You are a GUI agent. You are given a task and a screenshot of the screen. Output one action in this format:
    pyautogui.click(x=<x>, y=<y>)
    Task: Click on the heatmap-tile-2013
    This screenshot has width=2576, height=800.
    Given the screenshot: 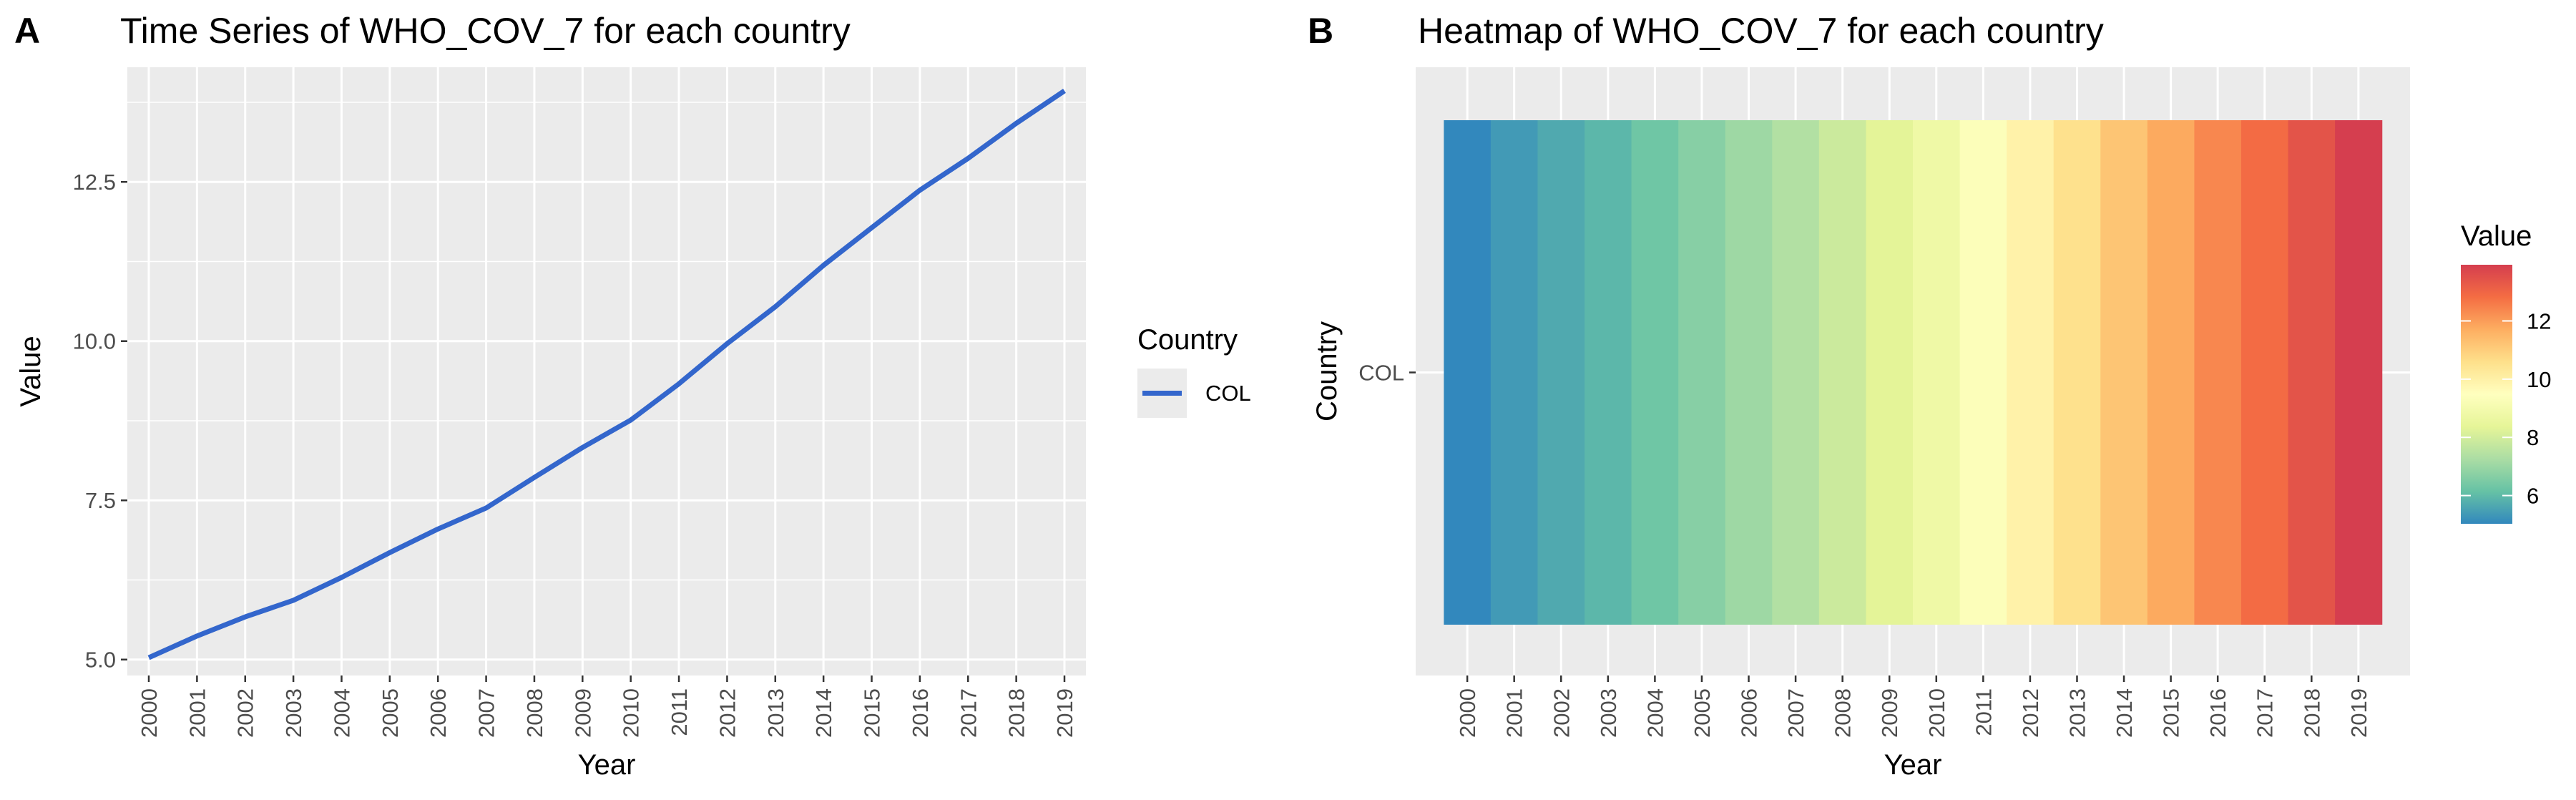 What is the action you would take?
    pyautogui.click(x=2077, y=373)
    